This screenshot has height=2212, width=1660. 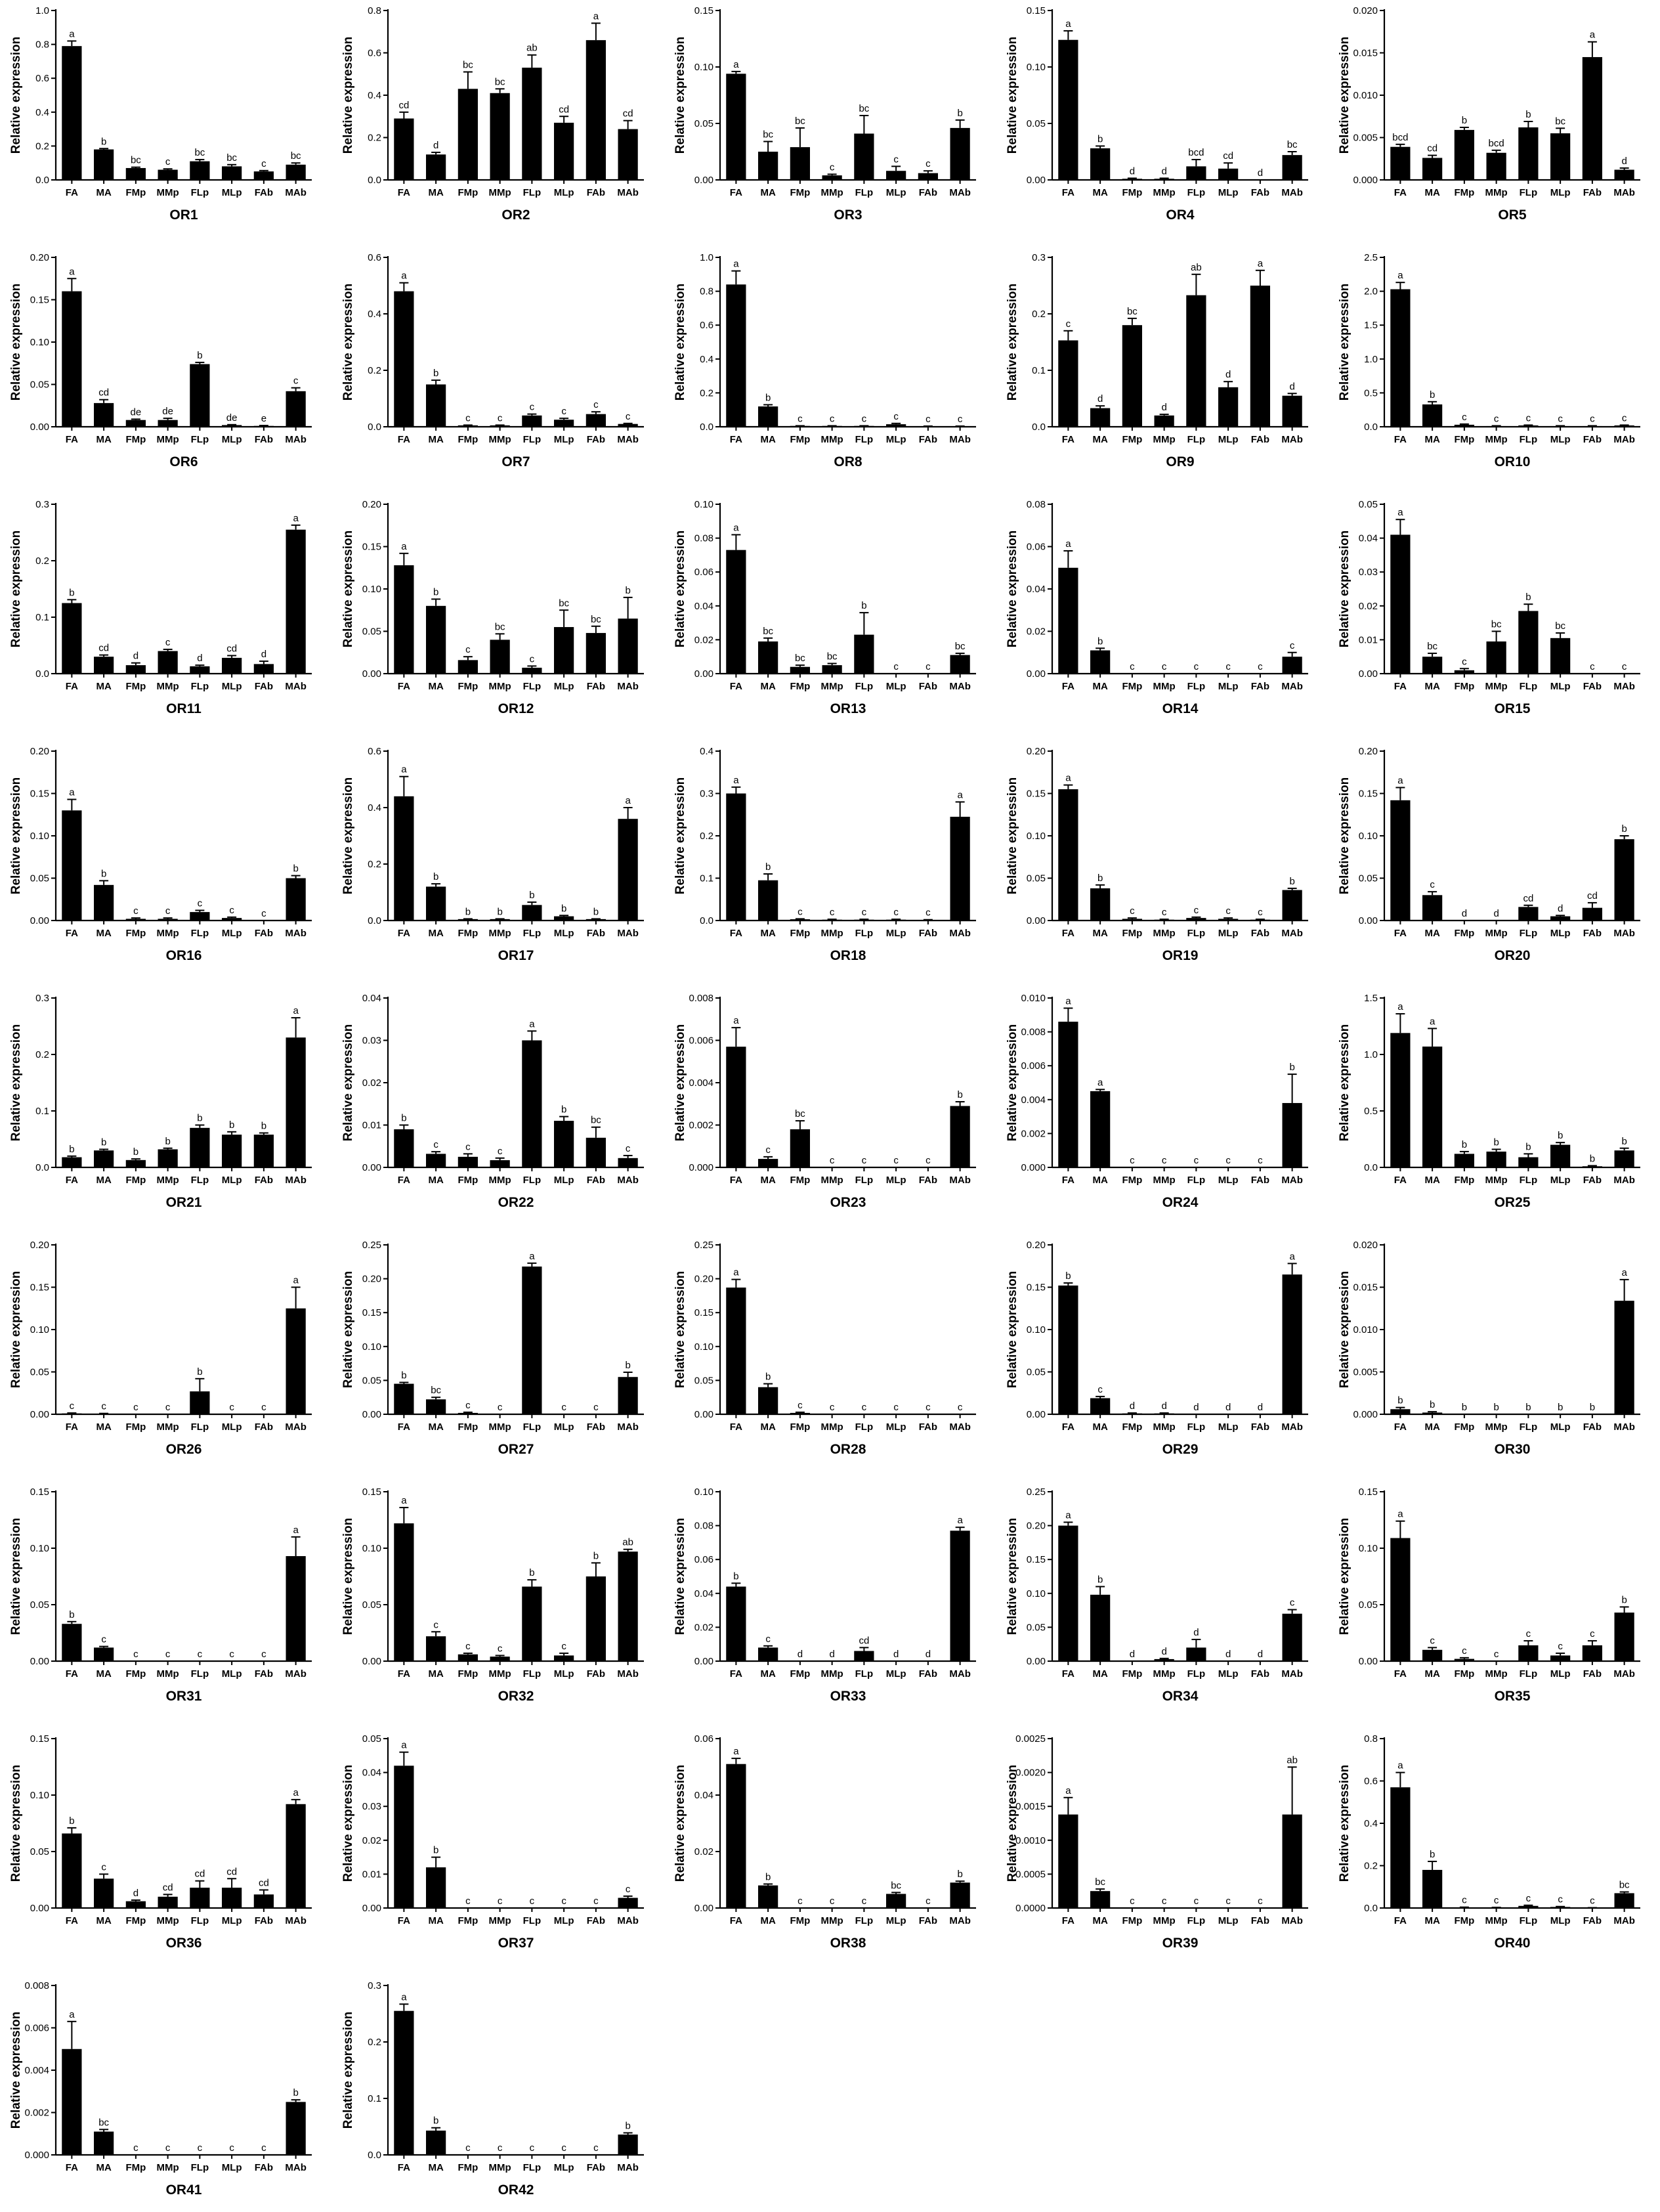 What do you see at coordinates (371, 1492) in the screenshot?
I see `y-tick-label: 0.15` at bounding box center [371, 1492].